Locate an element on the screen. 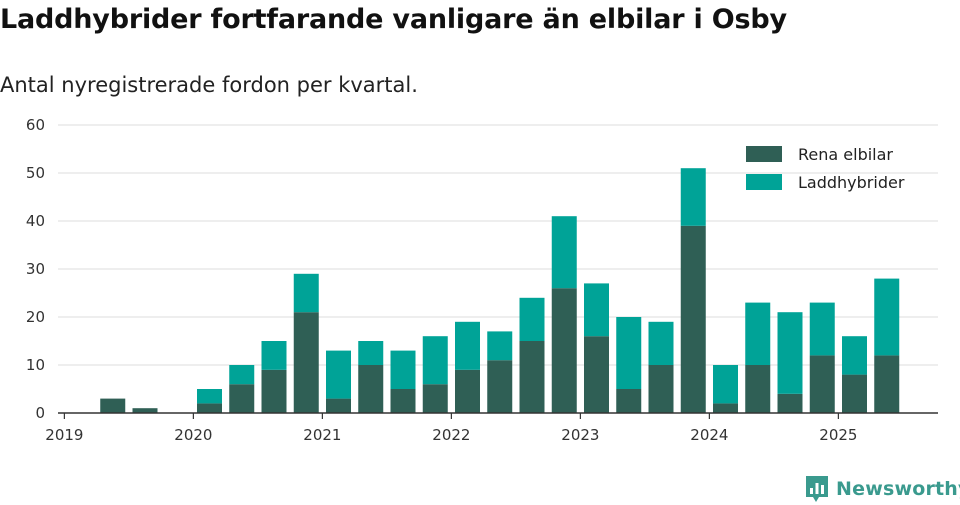  bar-rena-elbilar-2022-q4 is located at coordinates (564, 350).